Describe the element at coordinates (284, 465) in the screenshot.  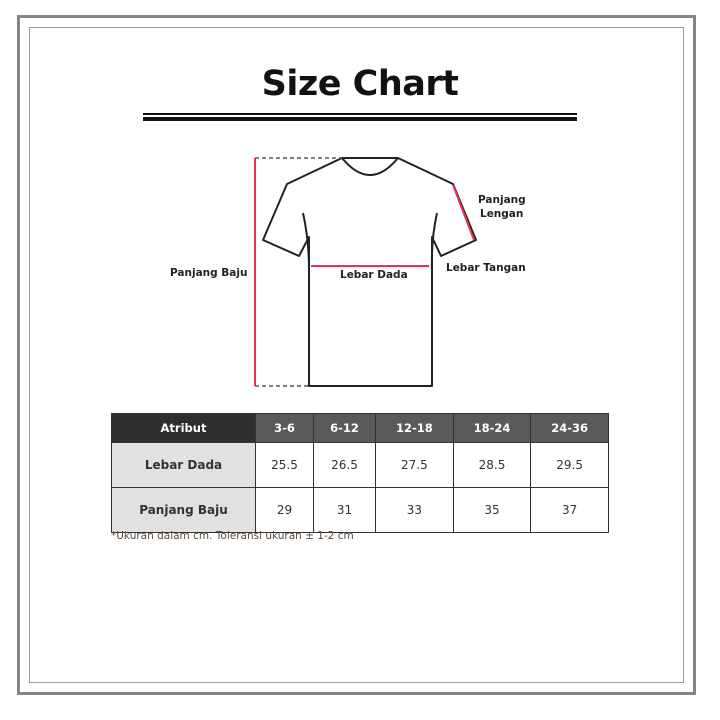
I see `table-cell: 25.5` at that location.